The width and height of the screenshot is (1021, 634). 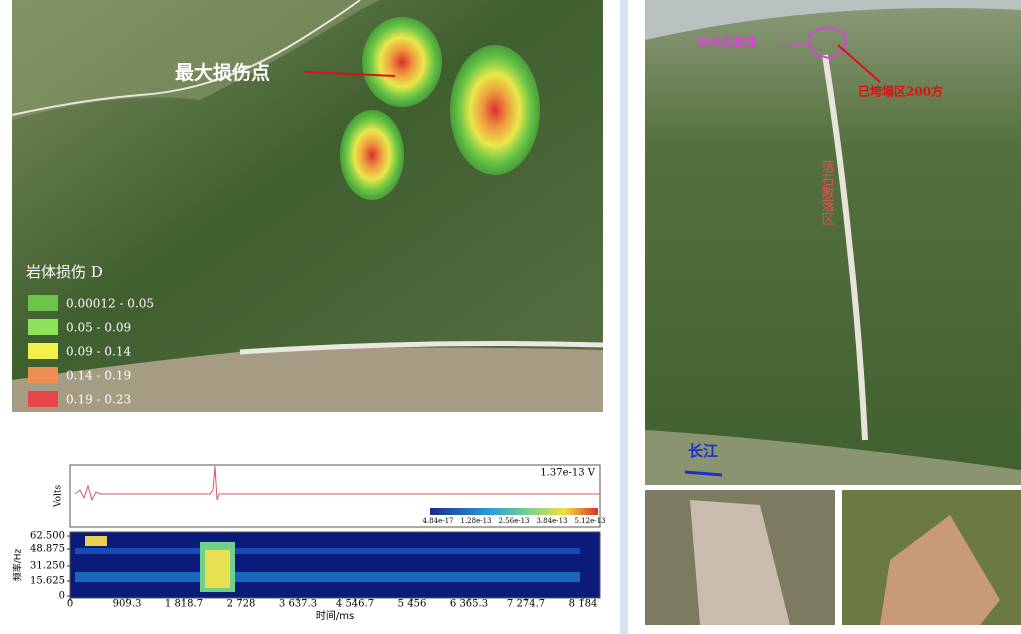 I want to click on y-tick-label: 48.875, so click(x=47, y=549).